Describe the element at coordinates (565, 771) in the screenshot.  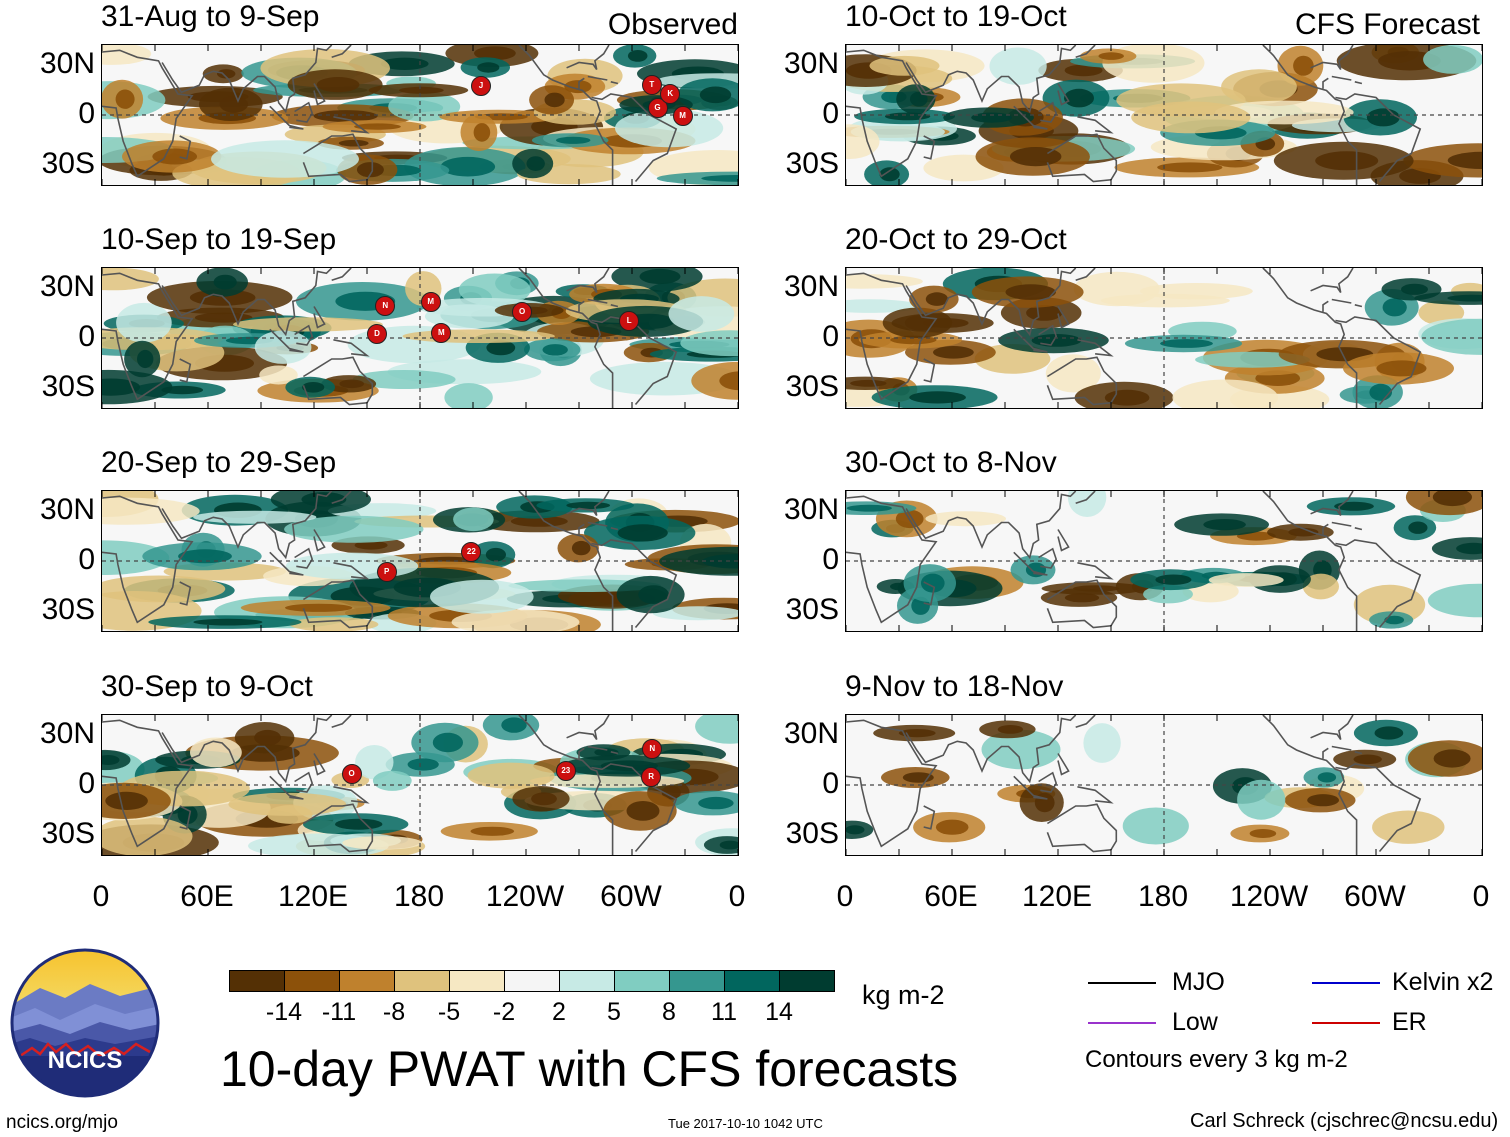
I see `left-storm-marker-4-1: 23` at that location.